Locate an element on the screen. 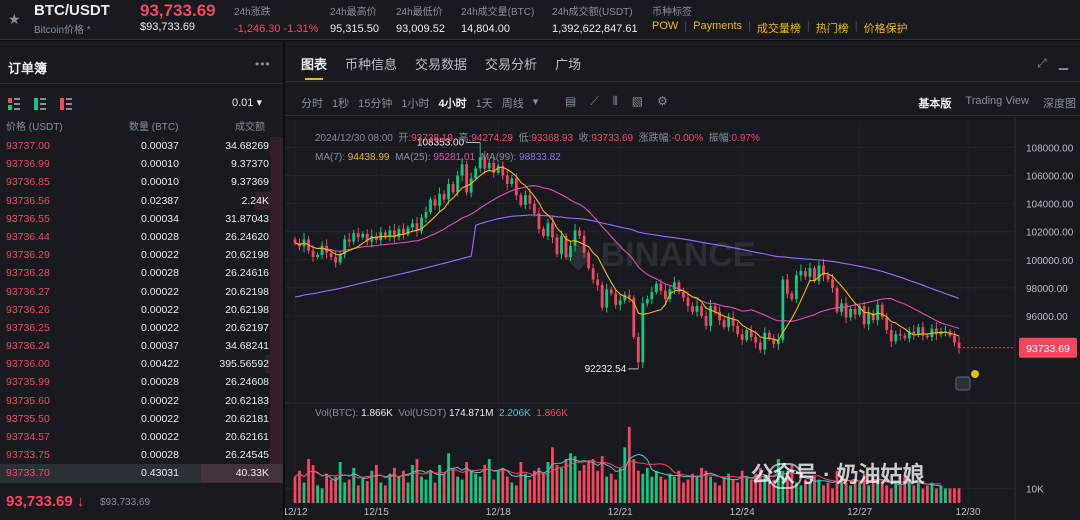 The height and width of the screenshot is (520, 1080). orderbook-asks-icon is located at coordinates (66, 104).